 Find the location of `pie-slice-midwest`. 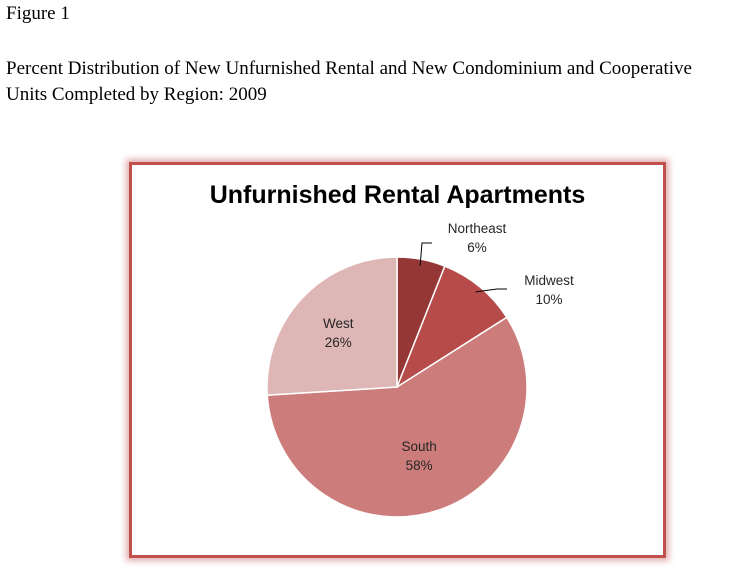

pie-slice-midwest is located at coordinates (451, 327).